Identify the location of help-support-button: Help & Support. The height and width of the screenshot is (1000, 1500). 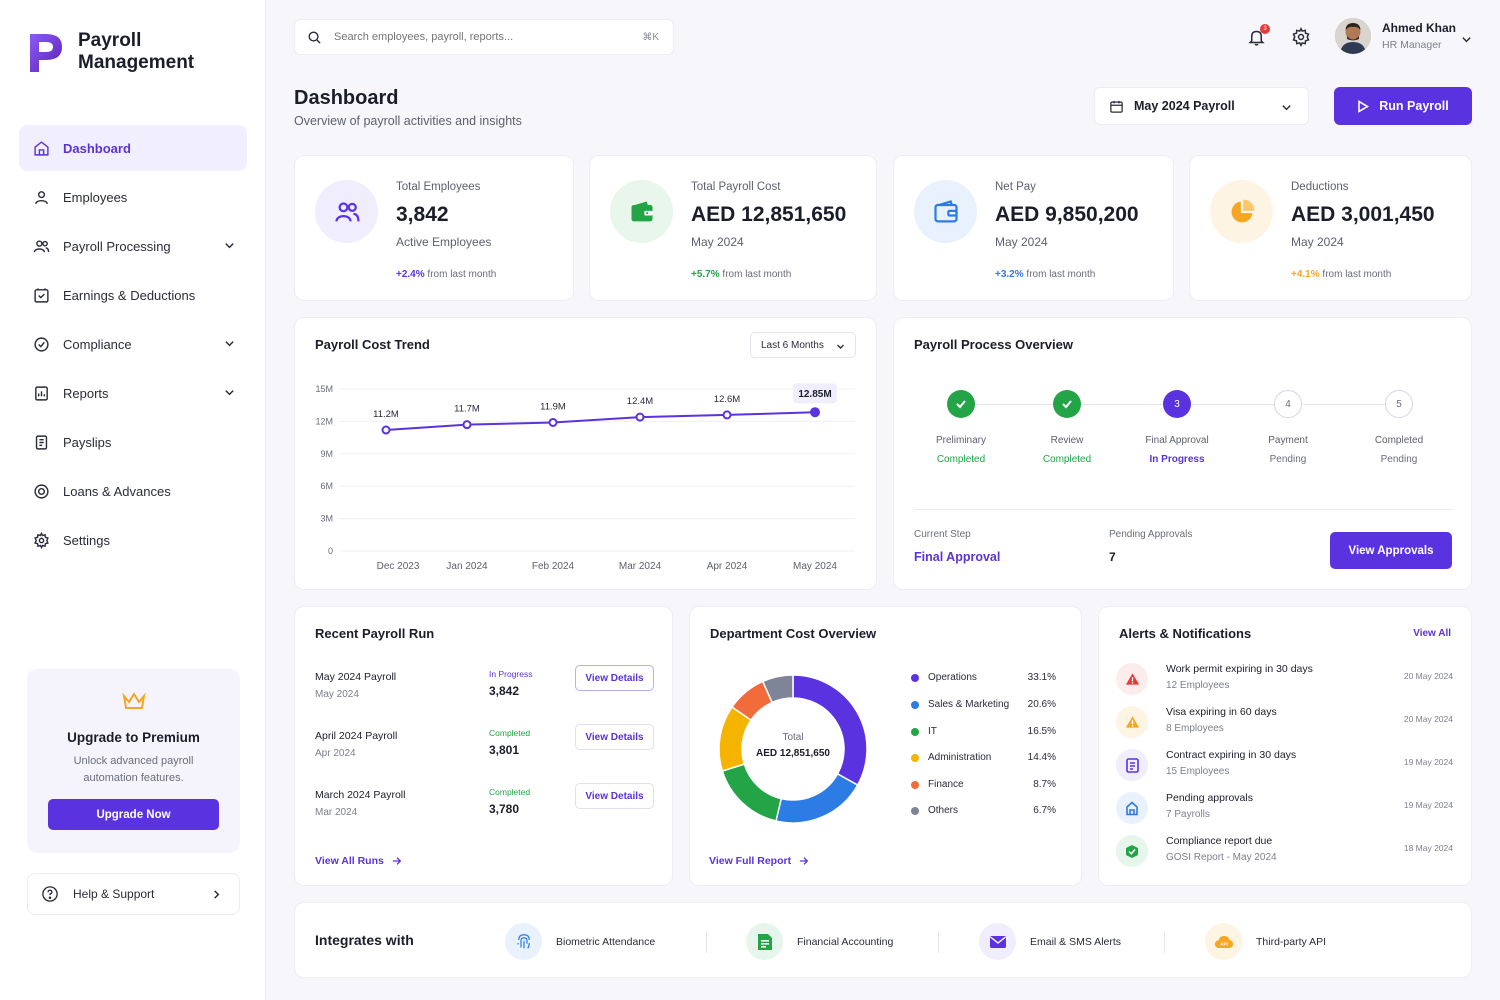
(133, 894).